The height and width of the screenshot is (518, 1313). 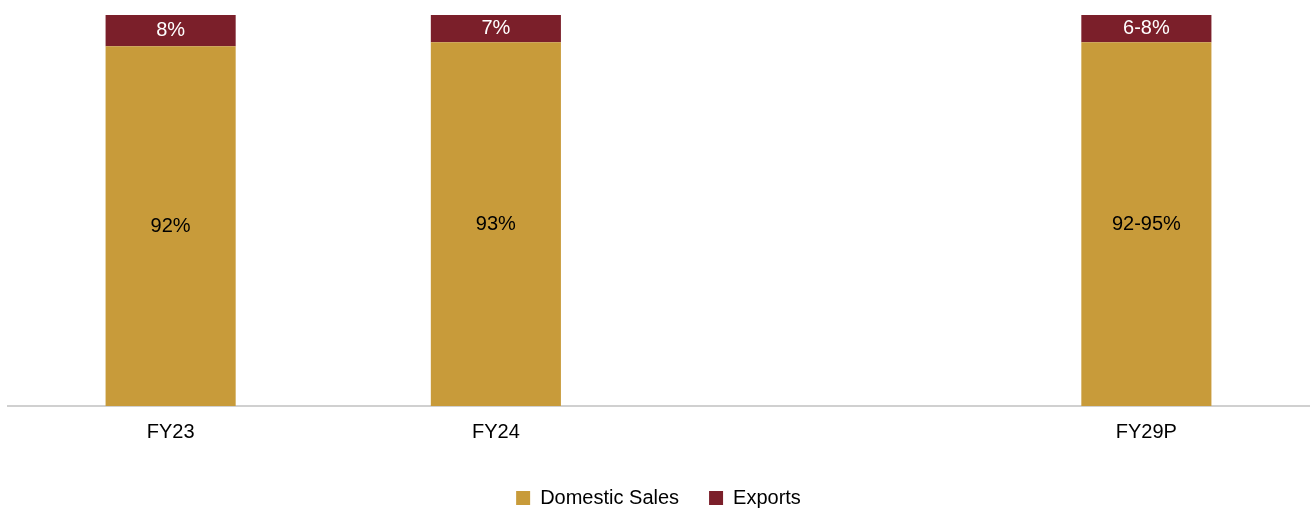 What do you see at coordinates (496, 222) in the screenshot?
I see `data-label: 93%` at bounding box center [496, 222].